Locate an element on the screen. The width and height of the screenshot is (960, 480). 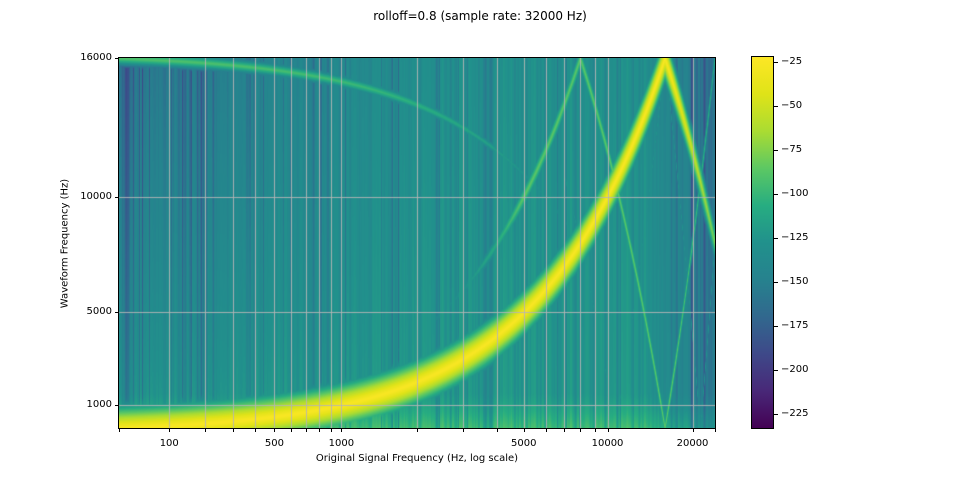
chart-title: rolloff=0.8 (sample rate: 32000 Hz) is located at coordinates (480, 16).